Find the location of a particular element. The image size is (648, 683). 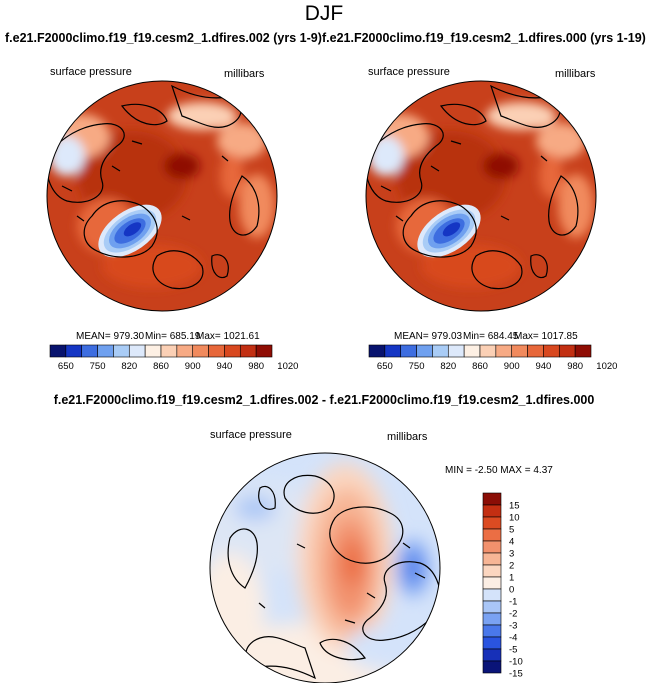

panel1-max-label: Max= 1021.61 is located at coordinates (228, 336).